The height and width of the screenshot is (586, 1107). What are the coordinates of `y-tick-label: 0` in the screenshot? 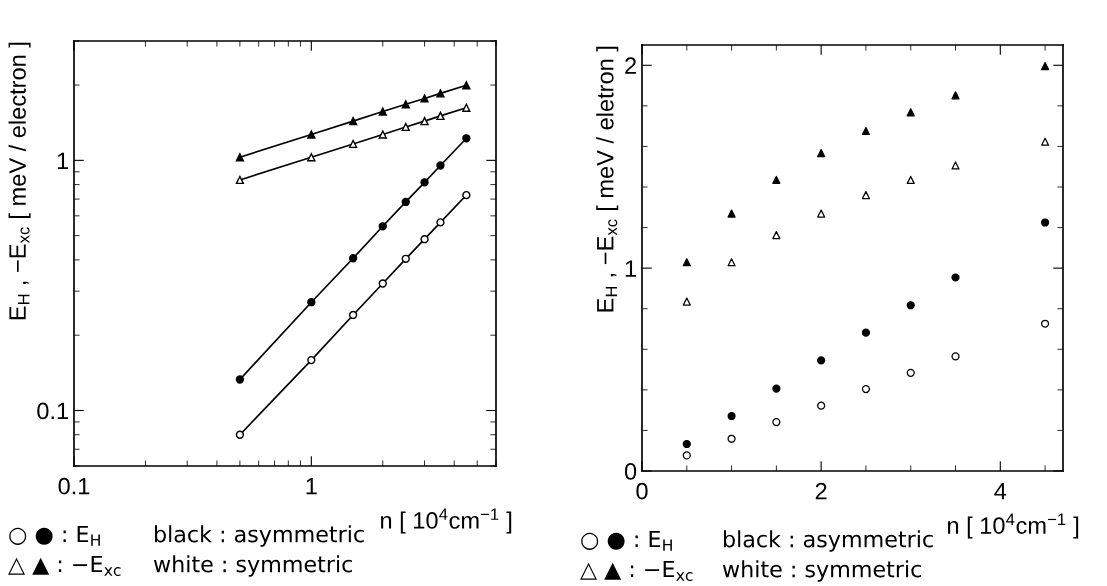 It's located at (630, 471).